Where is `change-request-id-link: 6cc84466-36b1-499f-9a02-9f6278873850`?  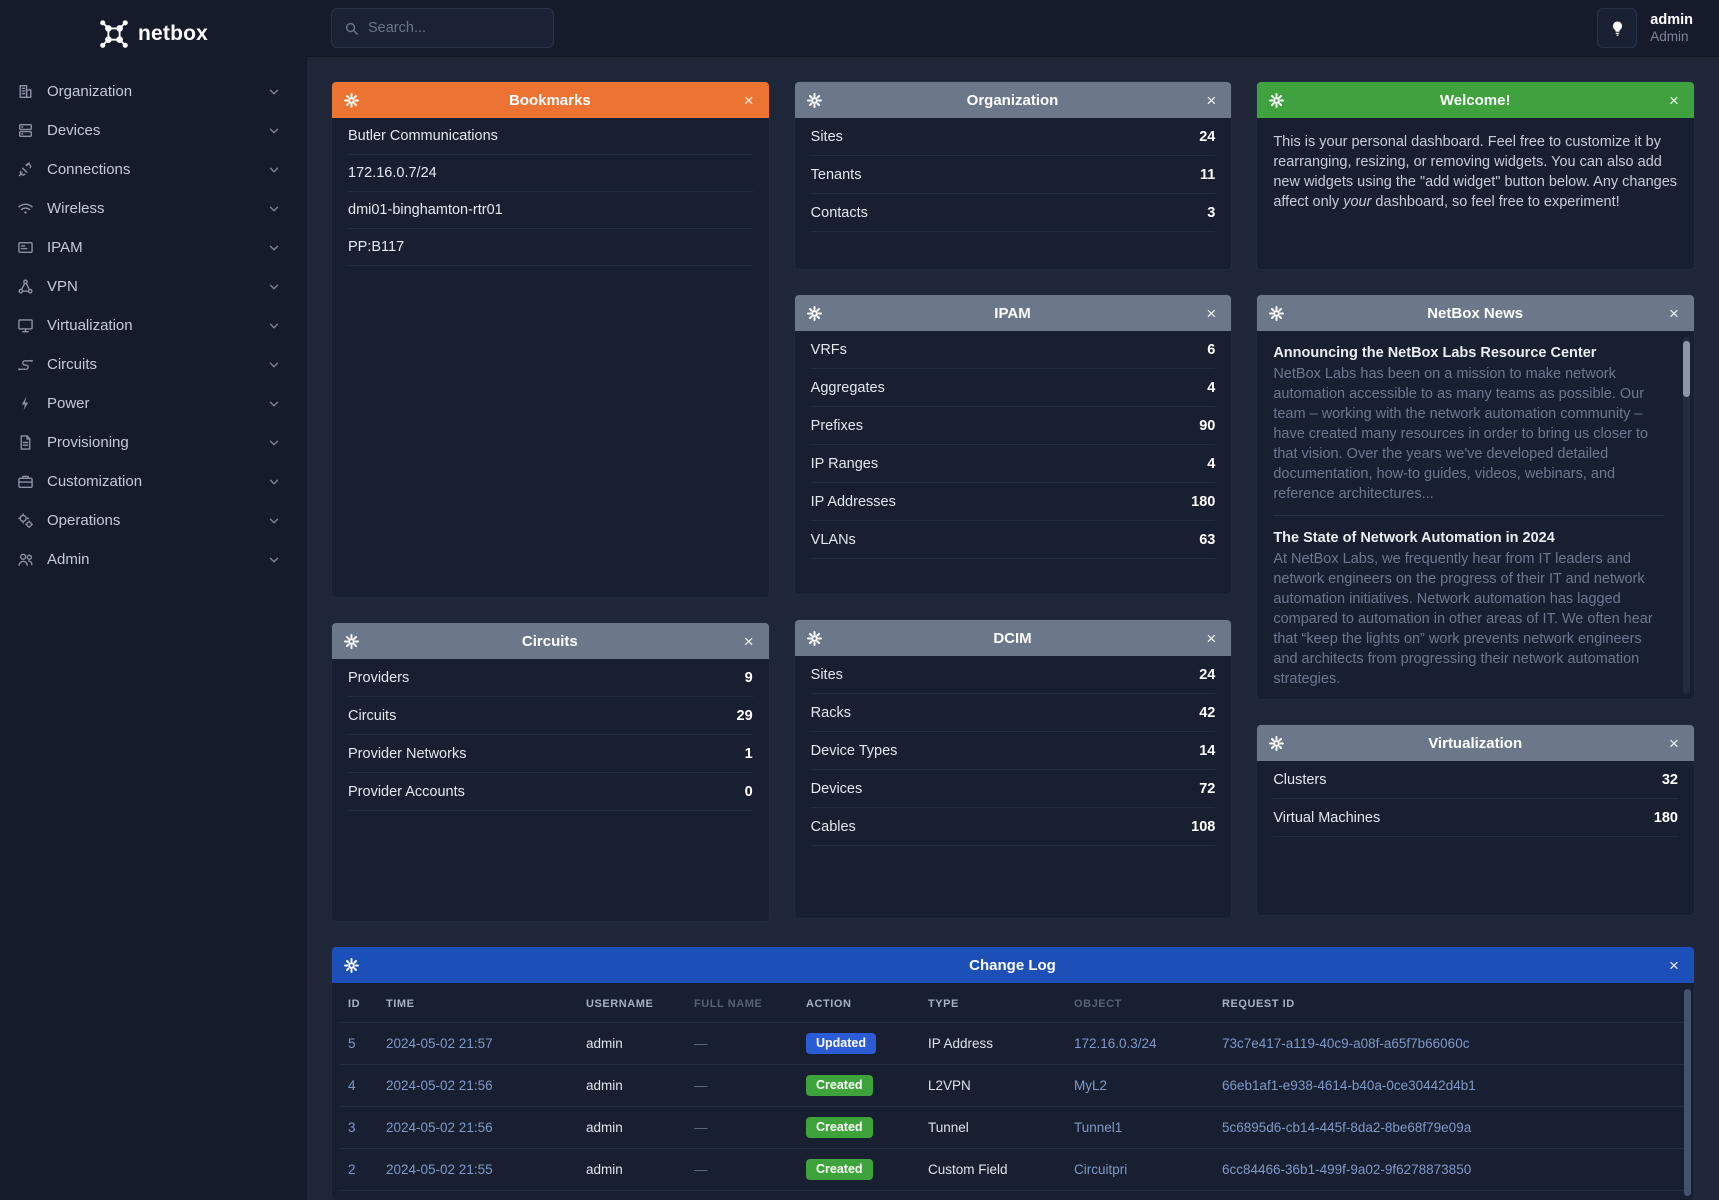 change-request-id-link: 6cc84466-36b1-499f-9a02-9f6278873850 is located at coordinates (1347, 1169).